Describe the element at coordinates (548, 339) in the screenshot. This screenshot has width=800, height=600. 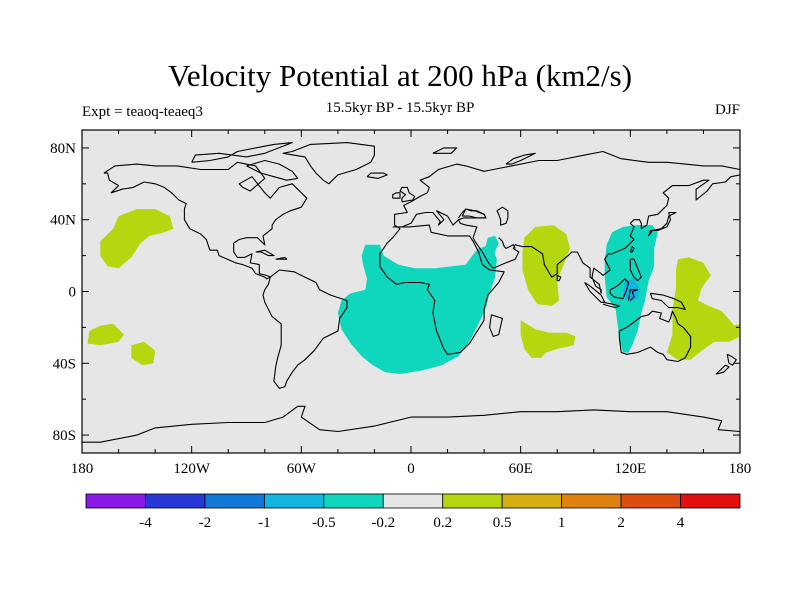
I see `region-south-indian-ocean-positive` at that location.